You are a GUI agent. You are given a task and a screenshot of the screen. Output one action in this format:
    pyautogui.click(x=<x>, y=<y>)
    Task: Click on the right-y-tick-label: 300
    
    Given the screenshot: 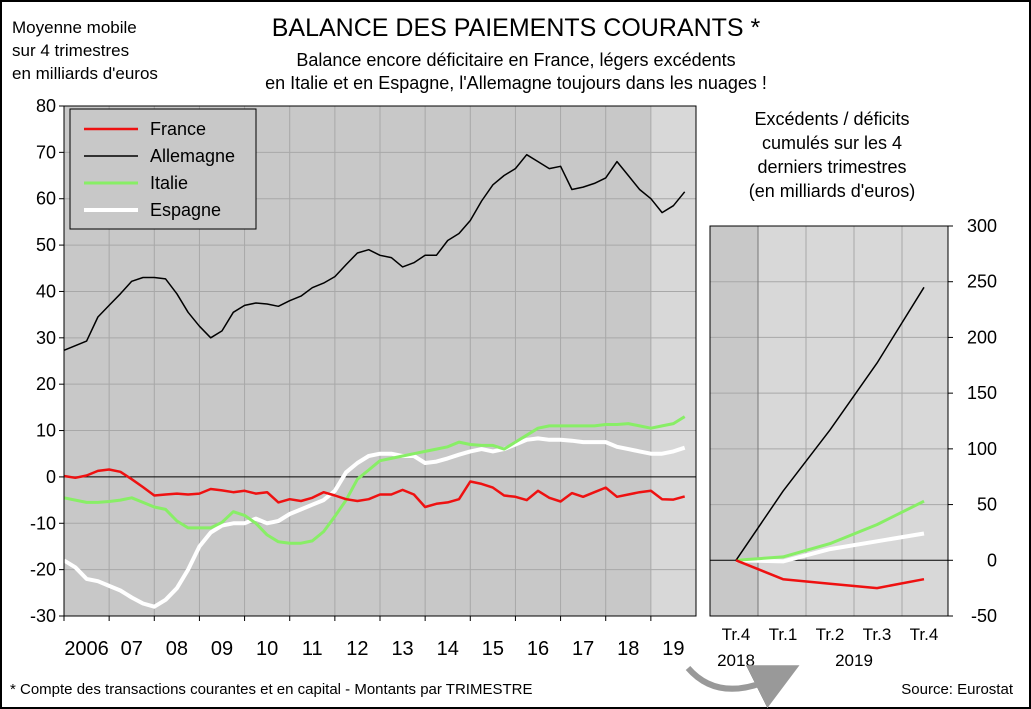 What is the action you would take?
    pyautogui.click(x=982, y=226)
    